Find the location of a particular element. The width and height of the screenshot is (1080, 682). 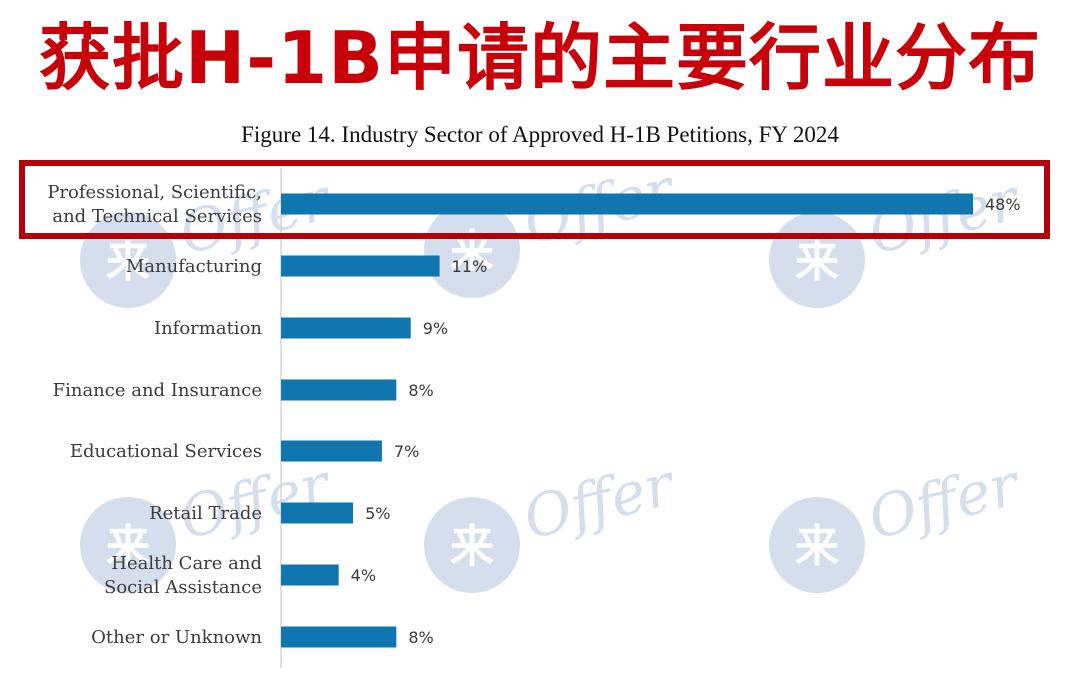

value-label: 9% is located at coordinates (435, 328).